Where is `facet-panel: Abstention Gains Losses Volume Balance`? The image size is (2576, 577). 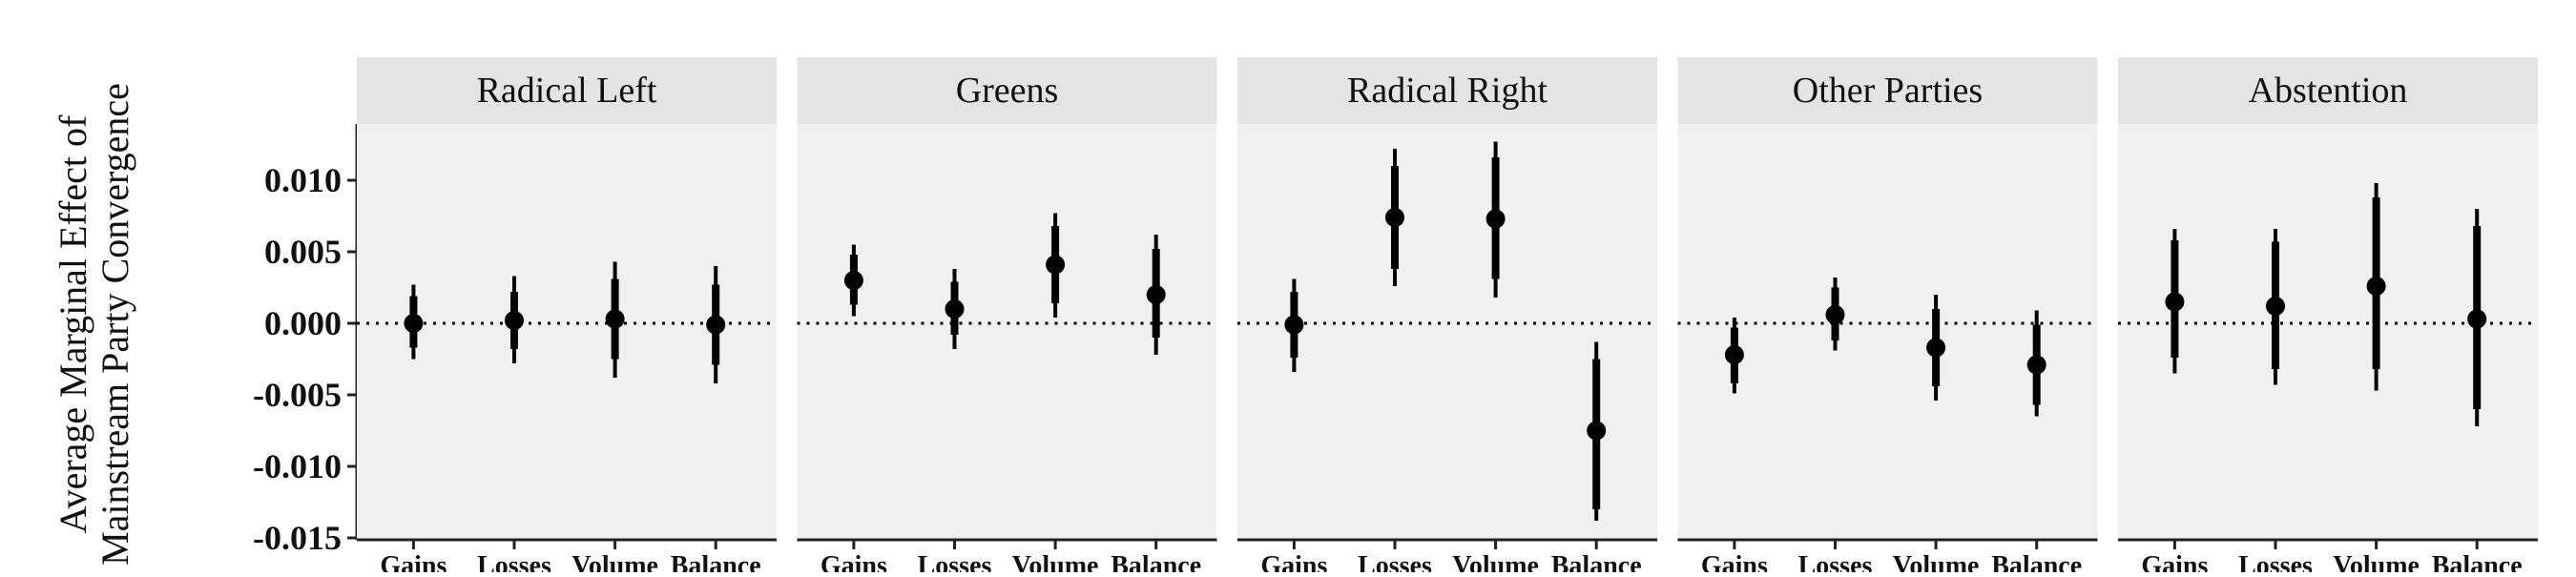
facet-panel: Abstention Gains Losses Volume Balance is located at coordinates (2328, 317).